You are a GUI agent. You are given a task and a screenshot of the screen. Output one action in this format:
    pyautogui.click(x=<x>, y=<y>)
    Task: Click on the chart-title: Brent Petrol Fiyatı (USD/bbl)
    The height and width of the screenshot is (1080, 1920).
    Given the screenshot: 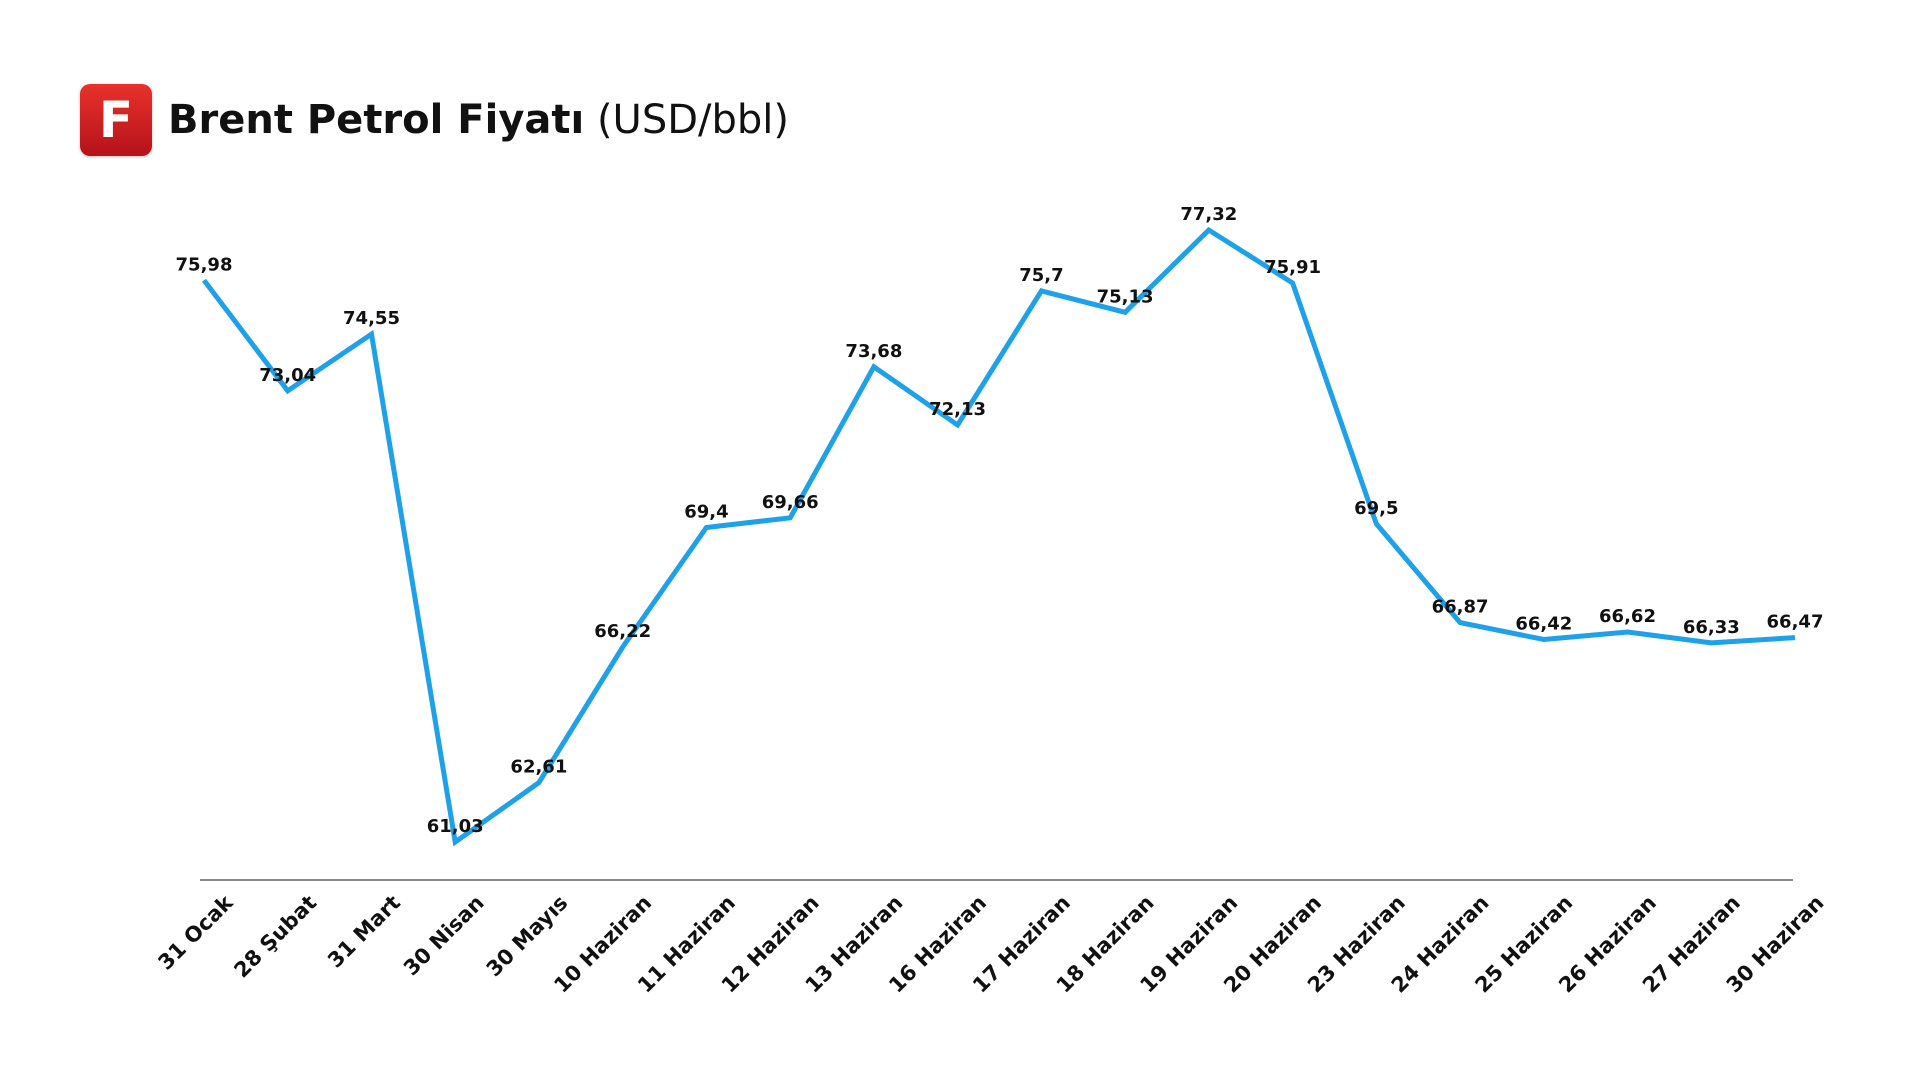 What is the action you would take?
    pyautogui.click(x=478, y=120)
    